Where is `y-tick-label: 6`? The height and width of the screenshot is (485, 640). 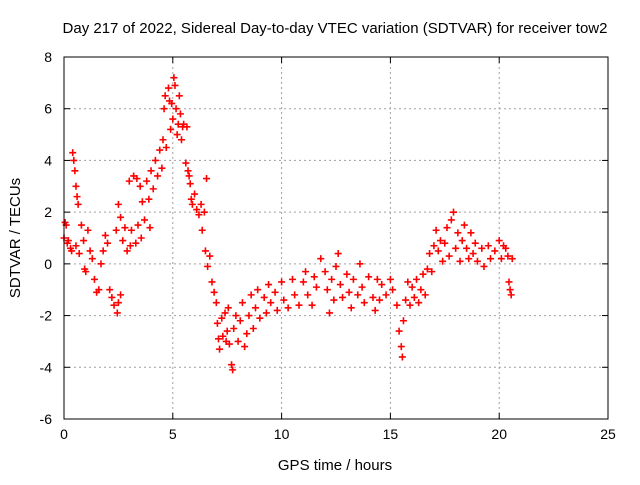 y-tick-label: 6 is located at coordinates (48, 109).